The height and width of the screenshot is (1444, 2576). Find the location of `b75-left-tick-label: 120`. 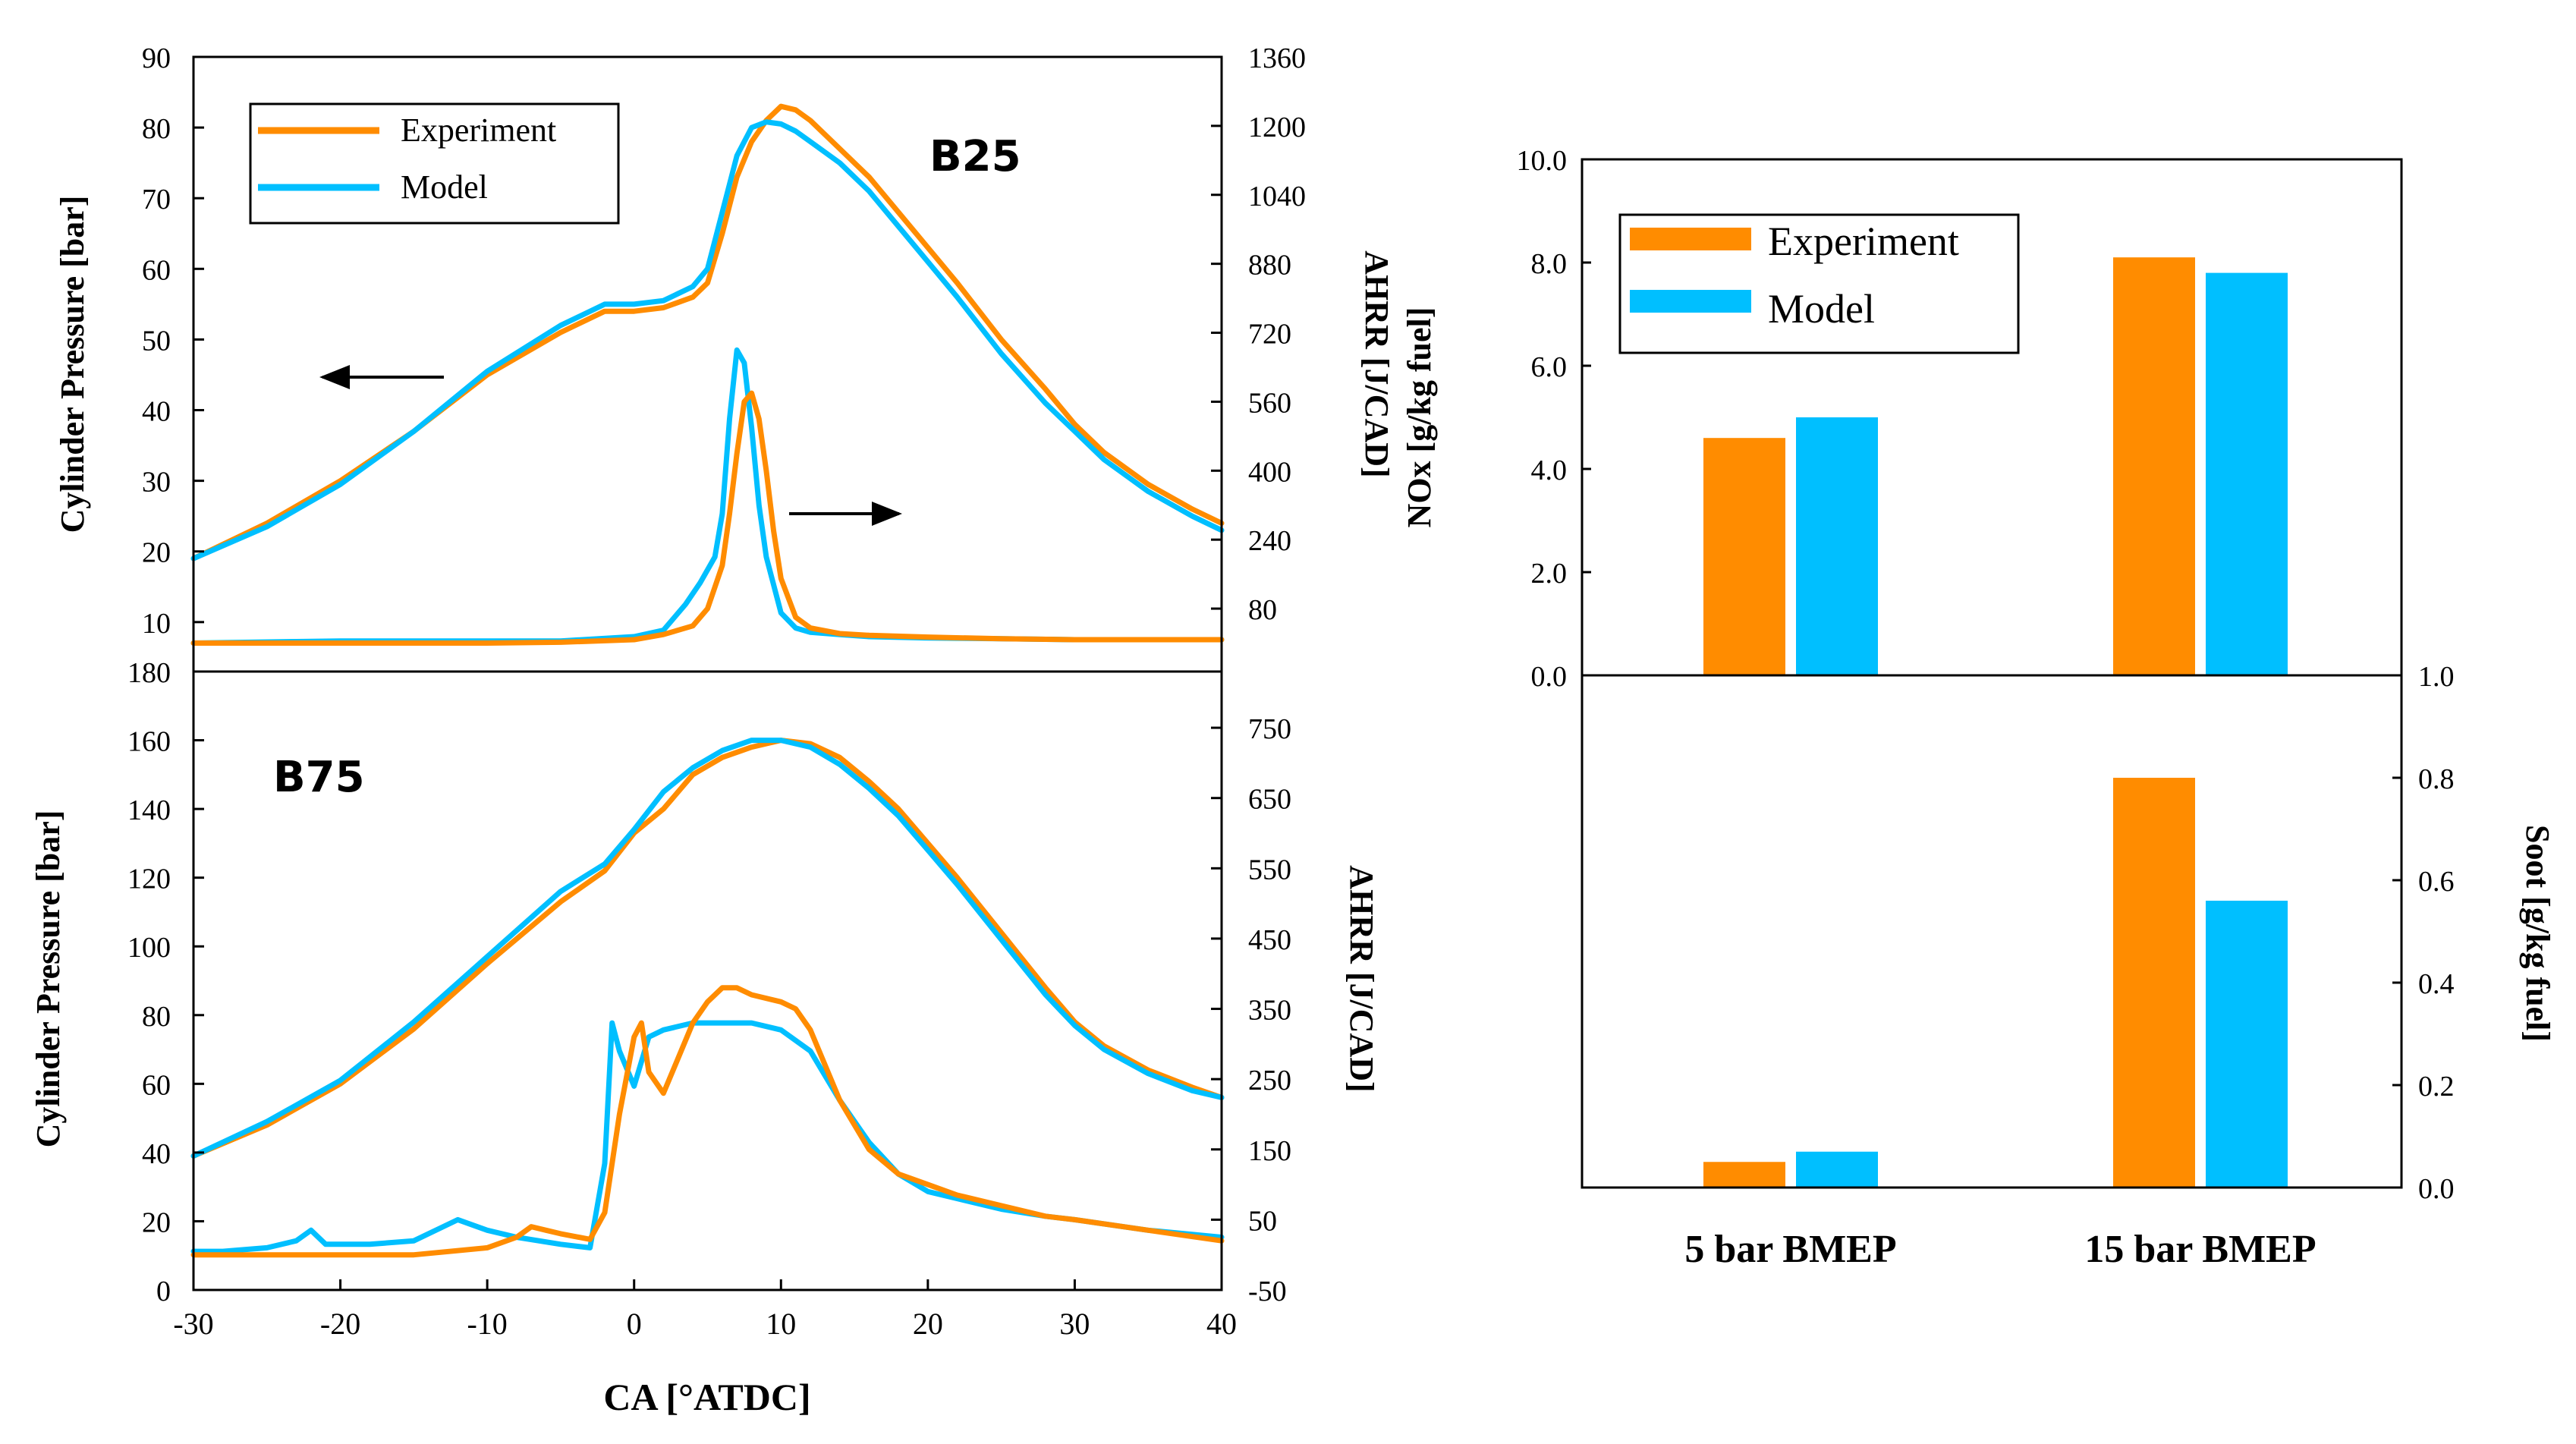

b75-left-tick-label: 120 is located at coordinates (149, 879).